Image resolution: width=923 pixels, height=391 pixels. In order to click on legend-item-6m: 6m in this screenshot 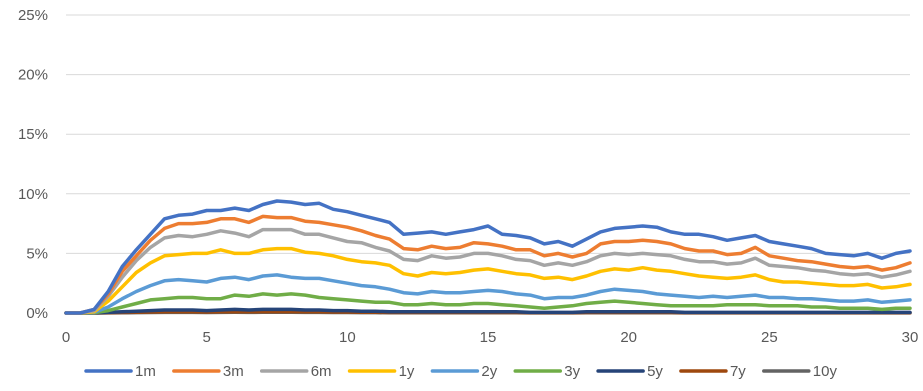, I will do `click(295, 371)`.